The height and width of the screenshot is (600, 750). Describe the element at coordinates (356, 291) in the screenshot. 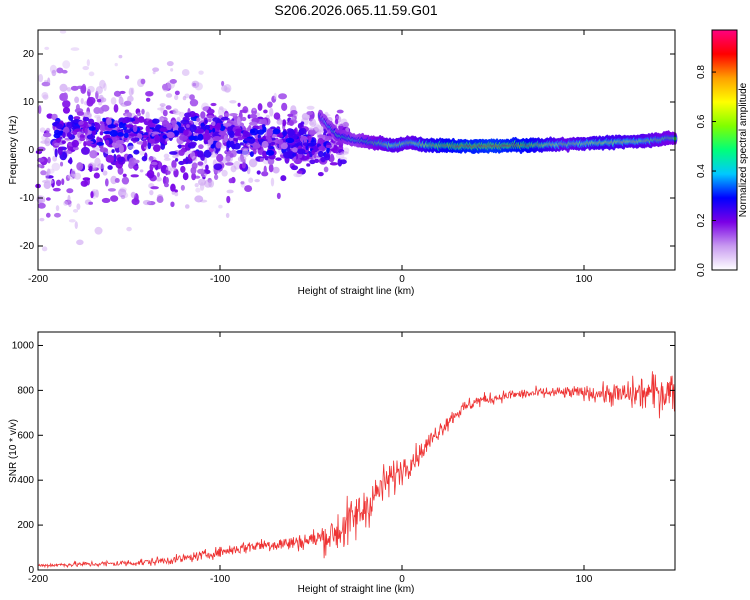

I see `spectrogram-x-axis-title: Height of straight line (km)` at that location.